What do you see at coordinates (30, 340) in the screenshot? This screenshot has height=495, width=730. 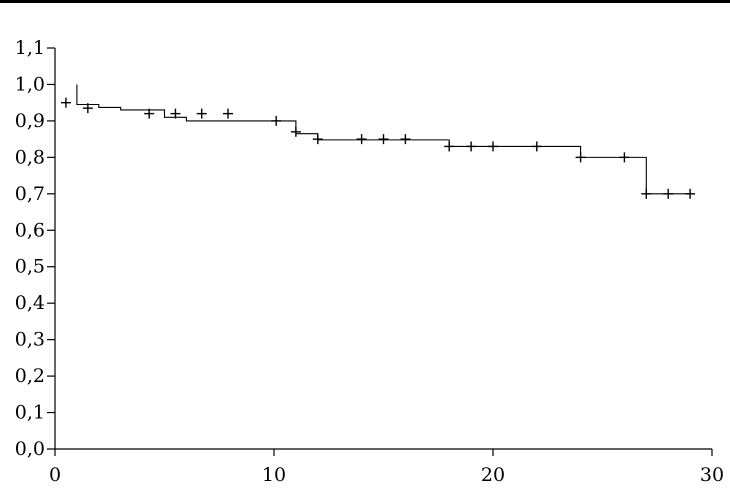 I see `y-tick-label: 0,3` at bounding box center [30, 340].